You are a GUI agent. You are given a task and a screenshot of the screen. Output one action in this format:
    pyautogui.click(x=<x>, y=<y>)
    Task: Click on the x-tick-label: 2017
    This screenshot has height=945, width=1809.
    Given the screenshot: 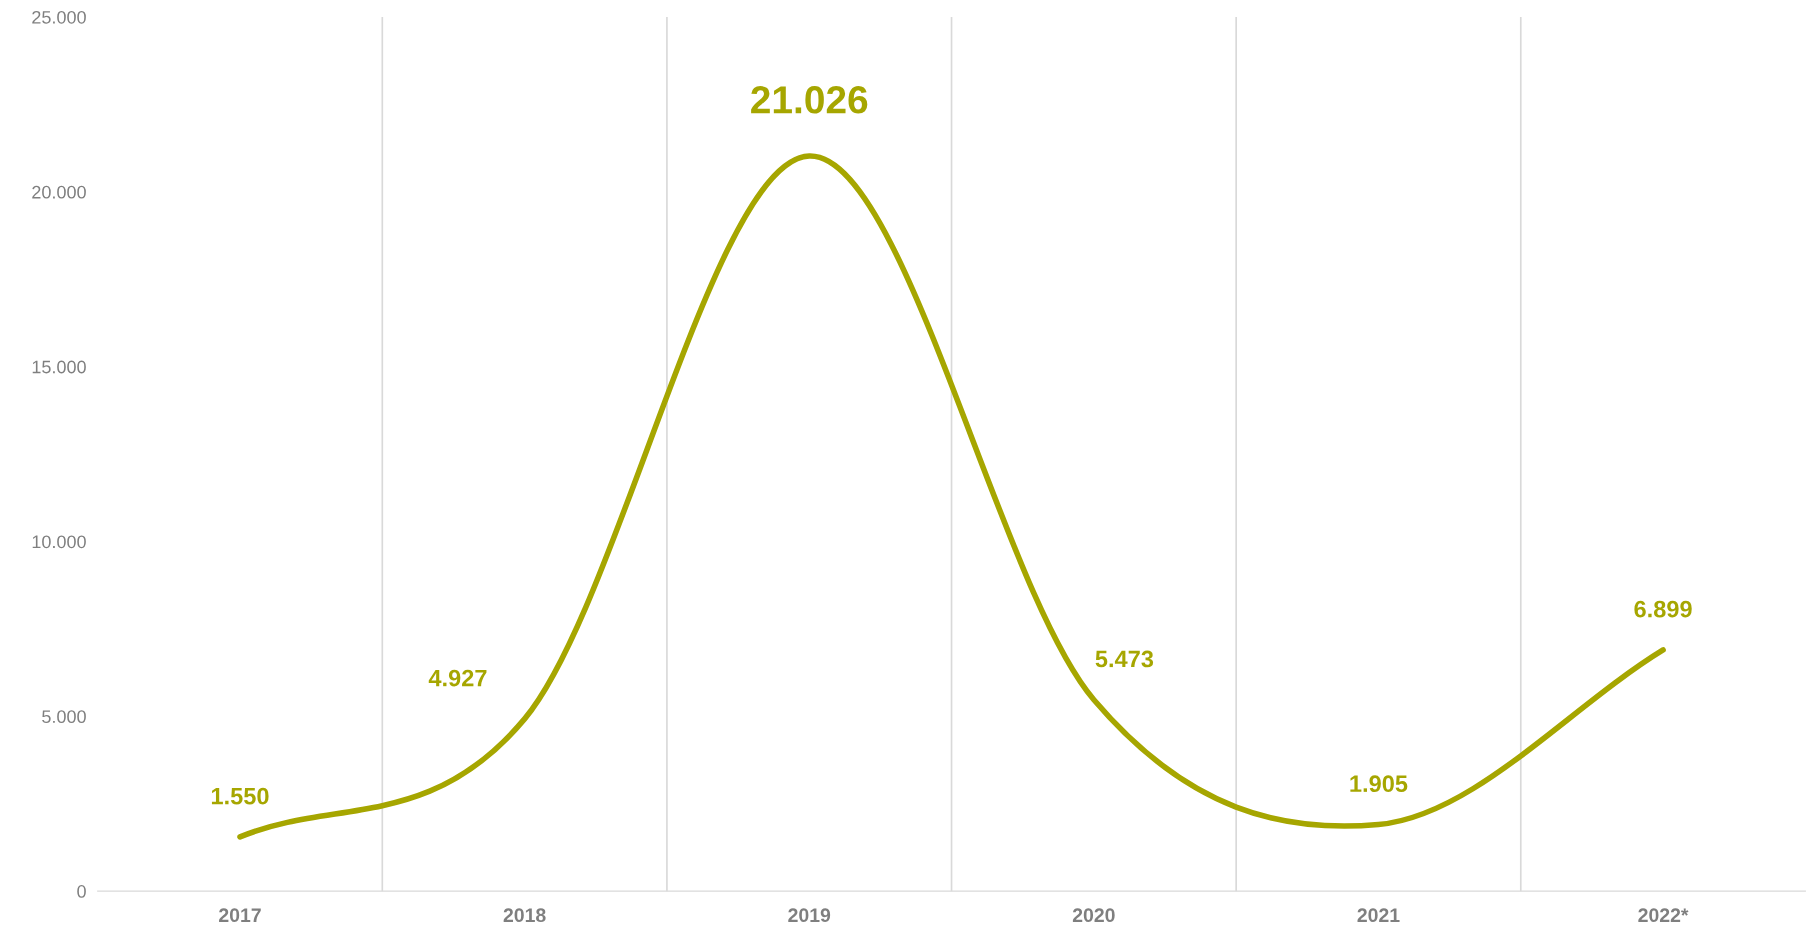 What is the action you would take?
    pyautogui.click(x=240, y=915)
    